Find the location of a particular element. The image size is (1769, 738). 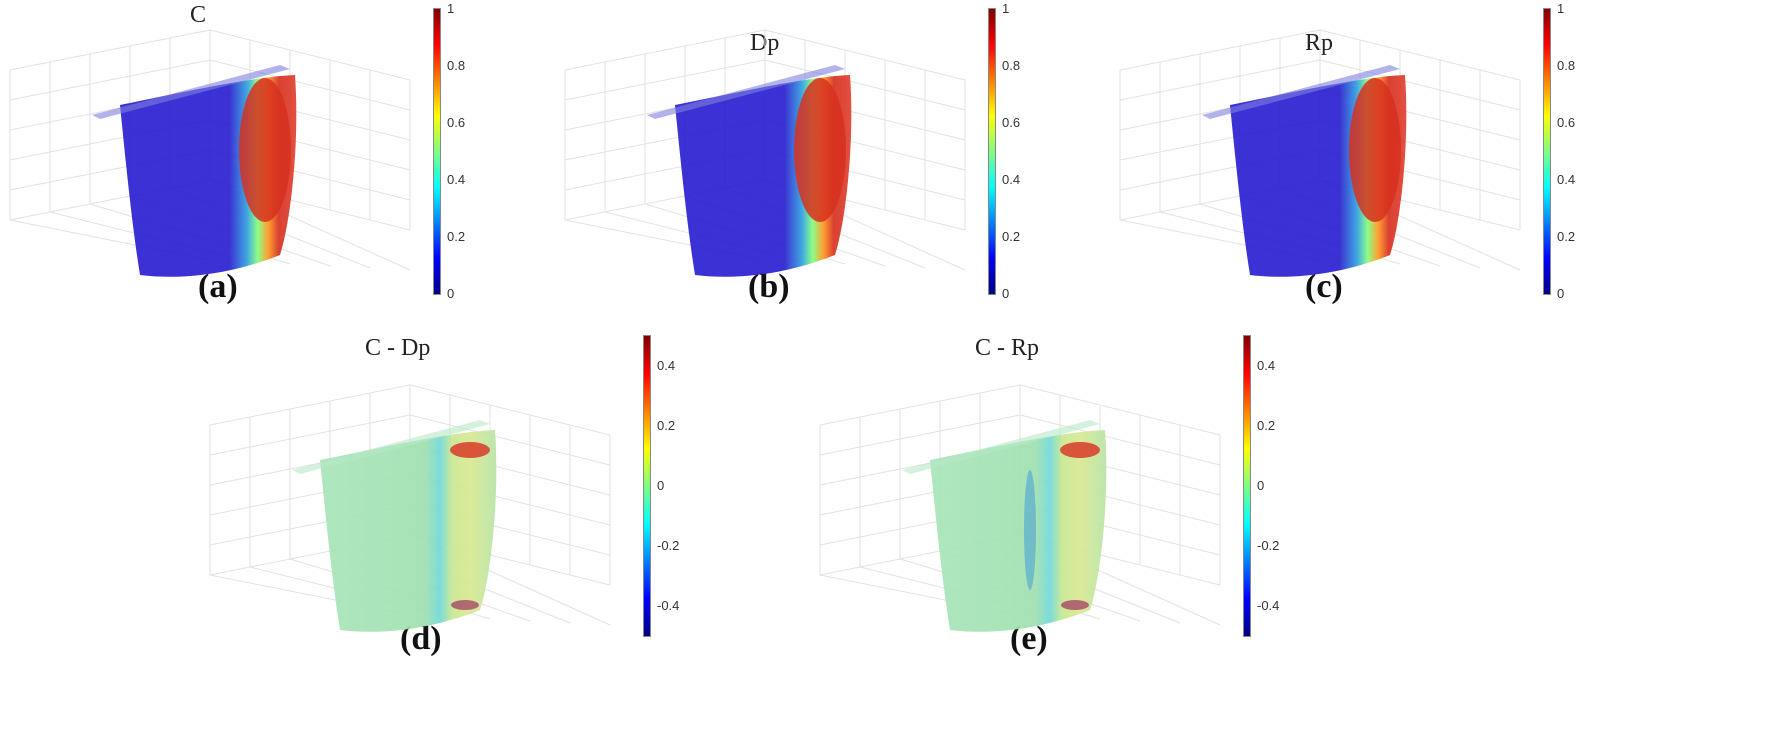

panel-title: C - Dp is located at coordinates (398, 348).